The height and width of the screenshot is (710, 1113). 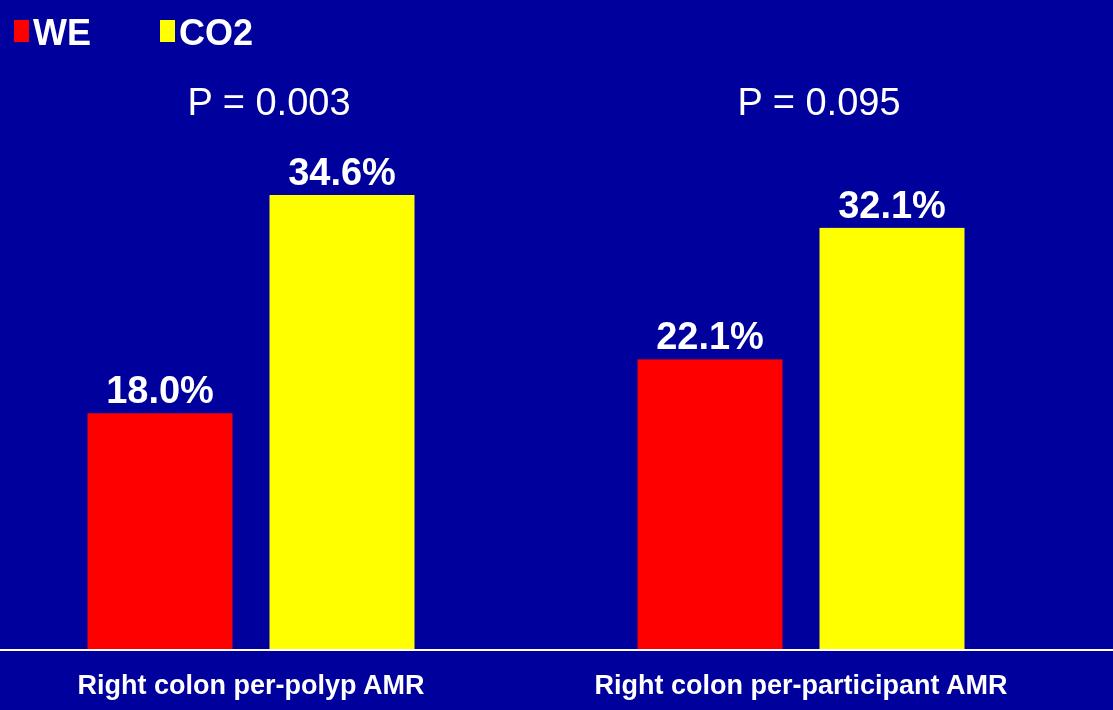 I want to click on data-label: 34.6%, so click(x=342, y=172).